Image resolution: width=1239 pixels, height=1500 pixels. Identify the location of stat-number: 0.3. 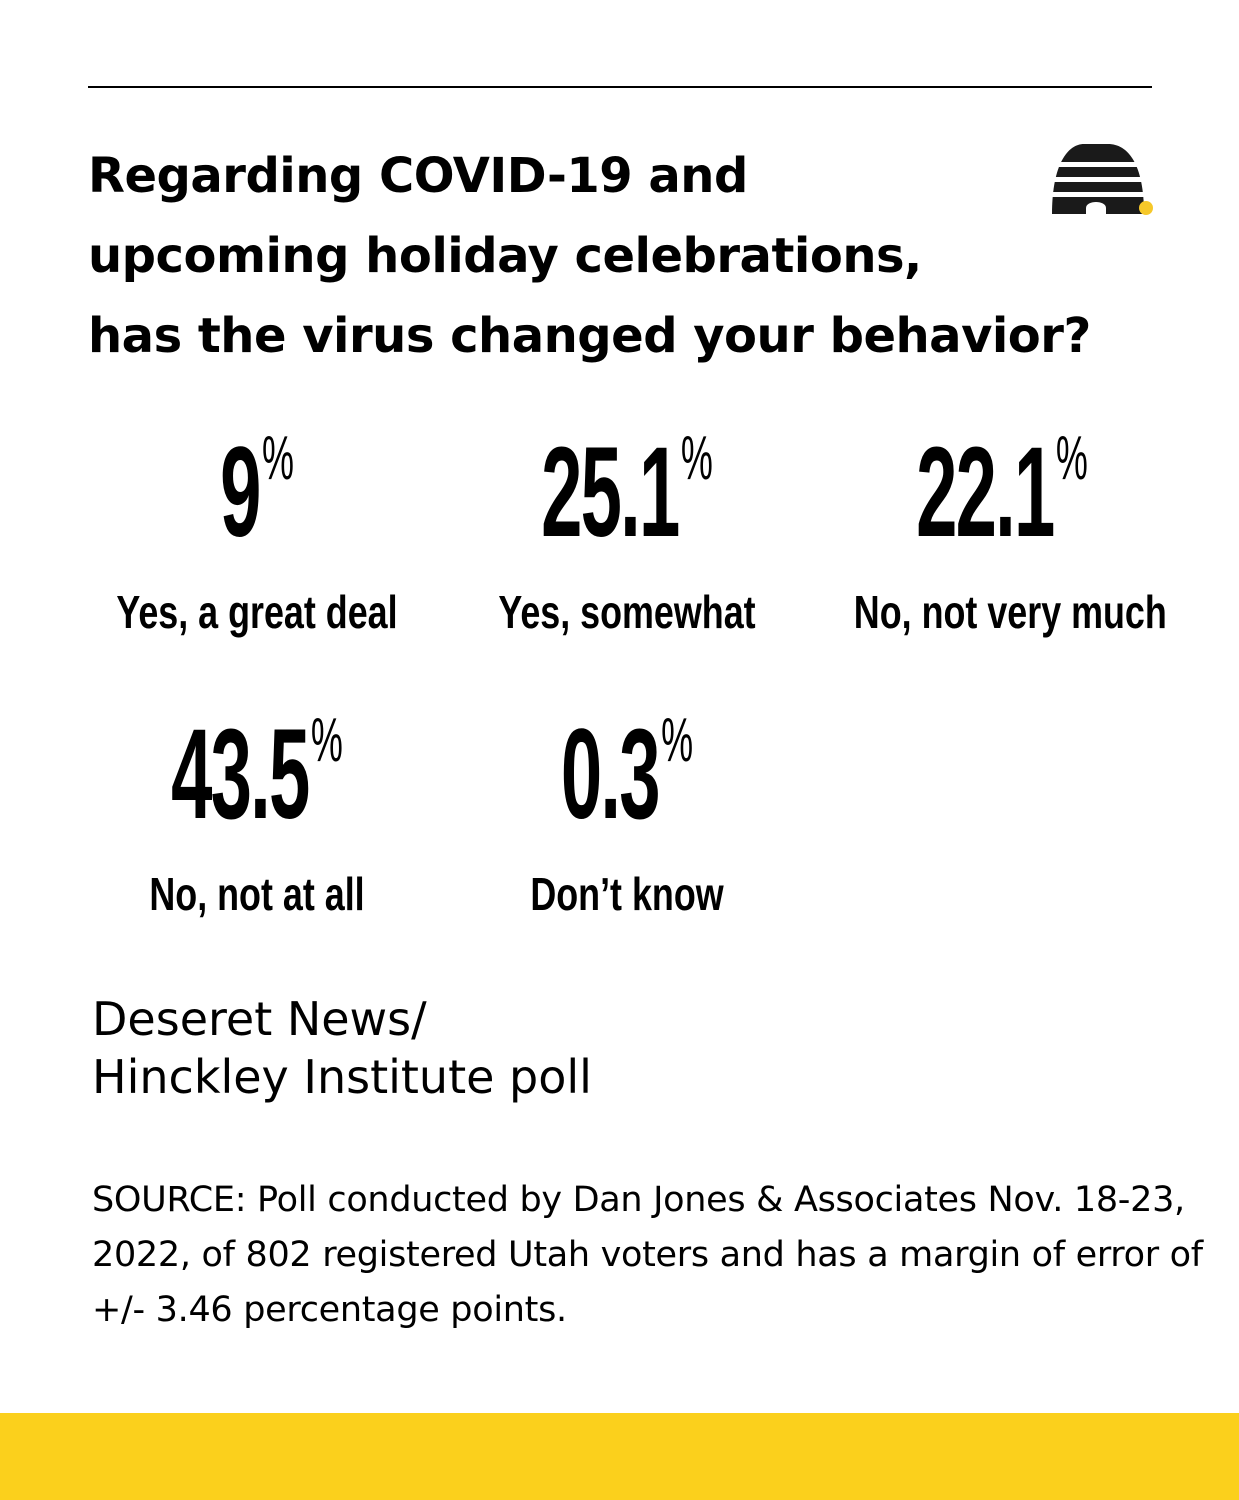
(610, 774).